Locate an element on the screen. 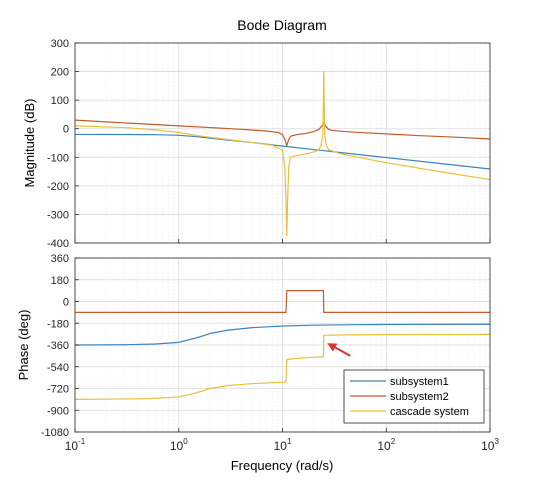 The height and width of the screenshot is (484, 540). y-tick-label: -360 is located at coordinates (58, 346).